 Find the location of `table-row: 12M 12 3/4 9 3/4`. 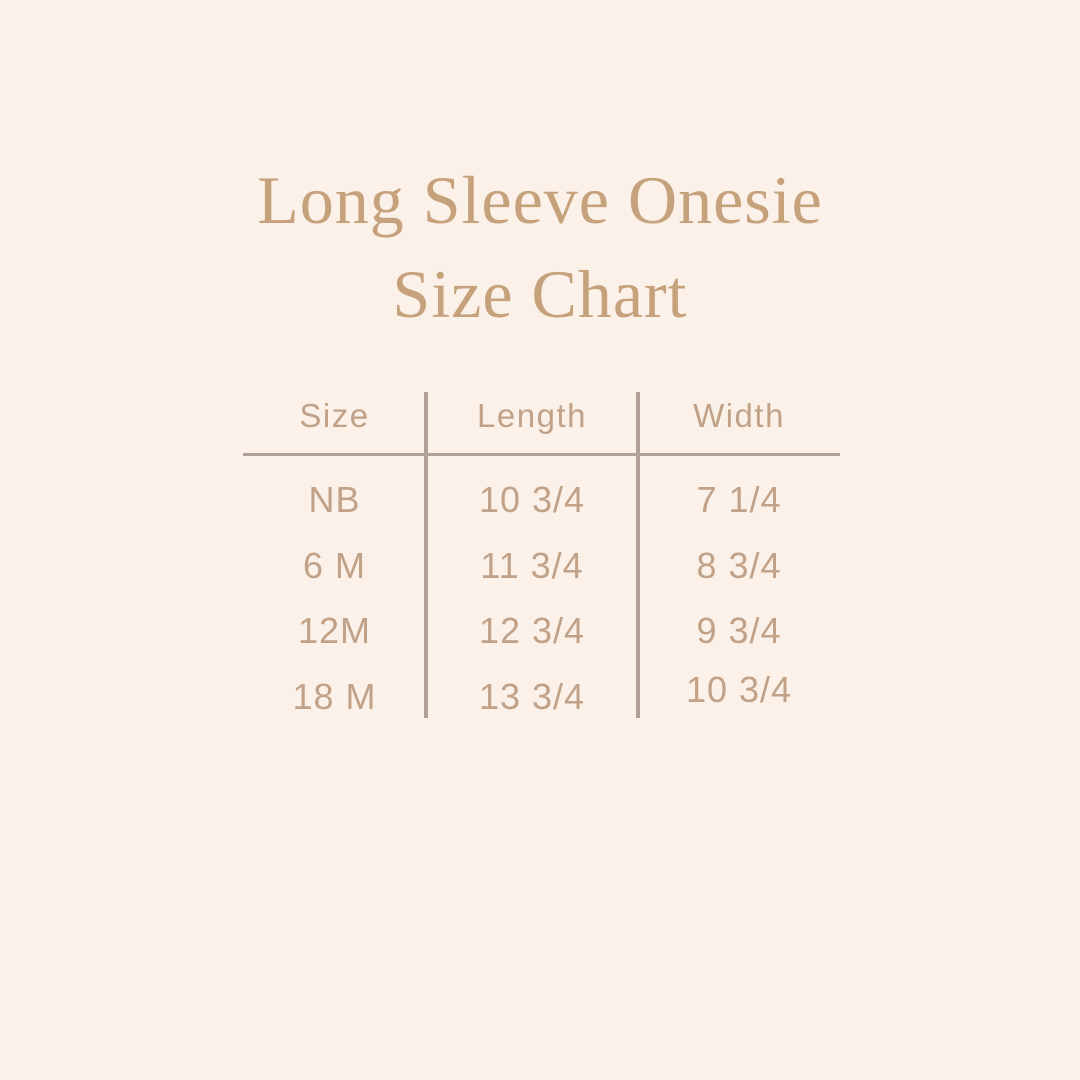

table-row: 12M 12 3/4 9 3/4 is located at coordinates (541, 620).